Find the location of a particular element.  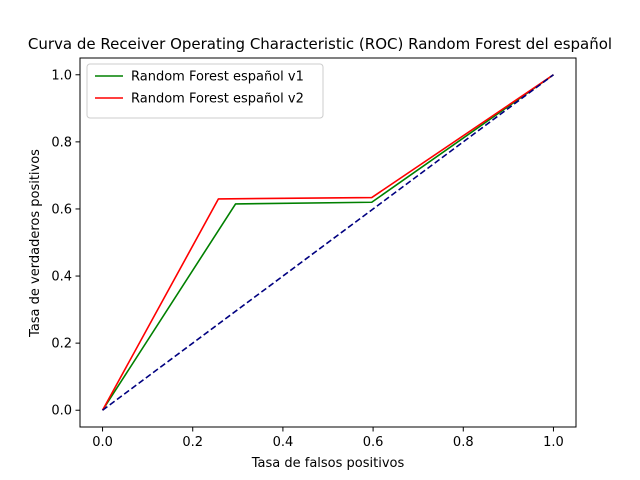

y-tick-label: 1.0 is located at coordinates (61, 75).